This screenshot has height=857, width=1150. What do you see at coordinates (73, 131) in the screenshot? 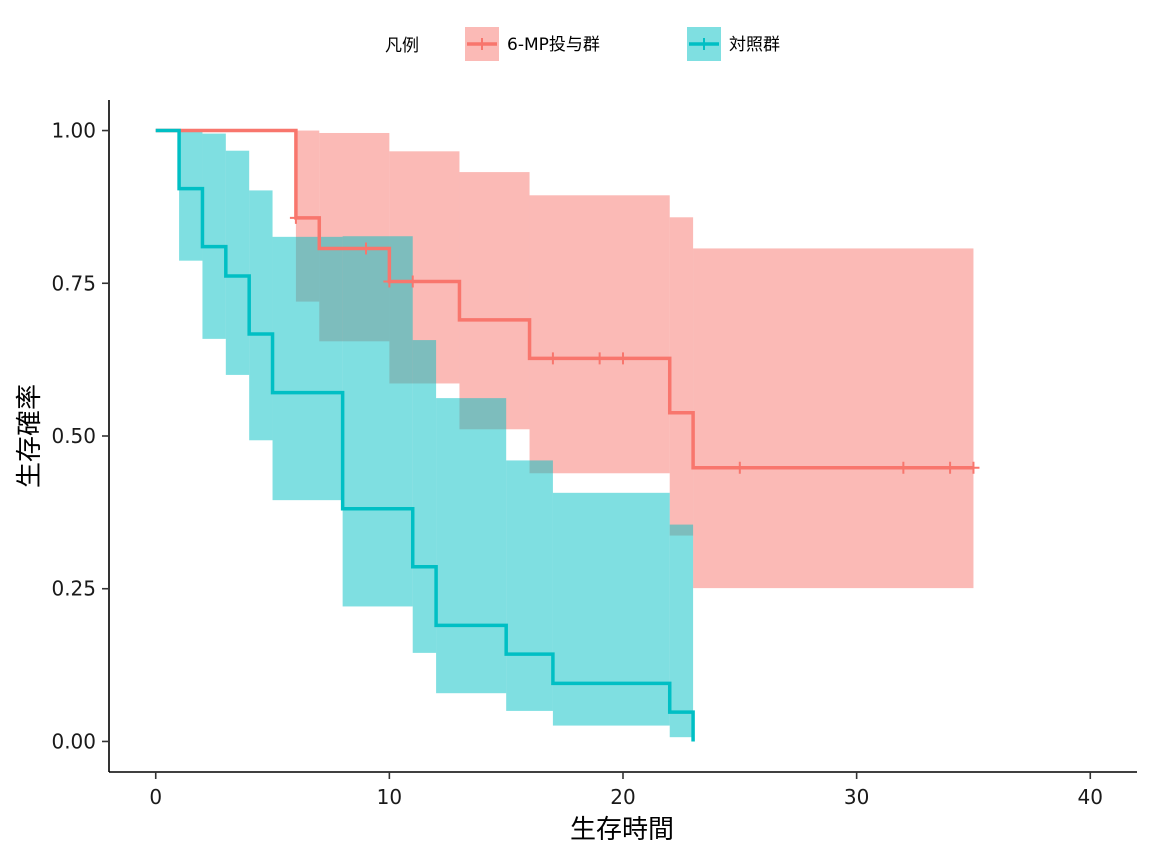
I see `y-tick-label: 1.00` at bounding box center [73, 131].